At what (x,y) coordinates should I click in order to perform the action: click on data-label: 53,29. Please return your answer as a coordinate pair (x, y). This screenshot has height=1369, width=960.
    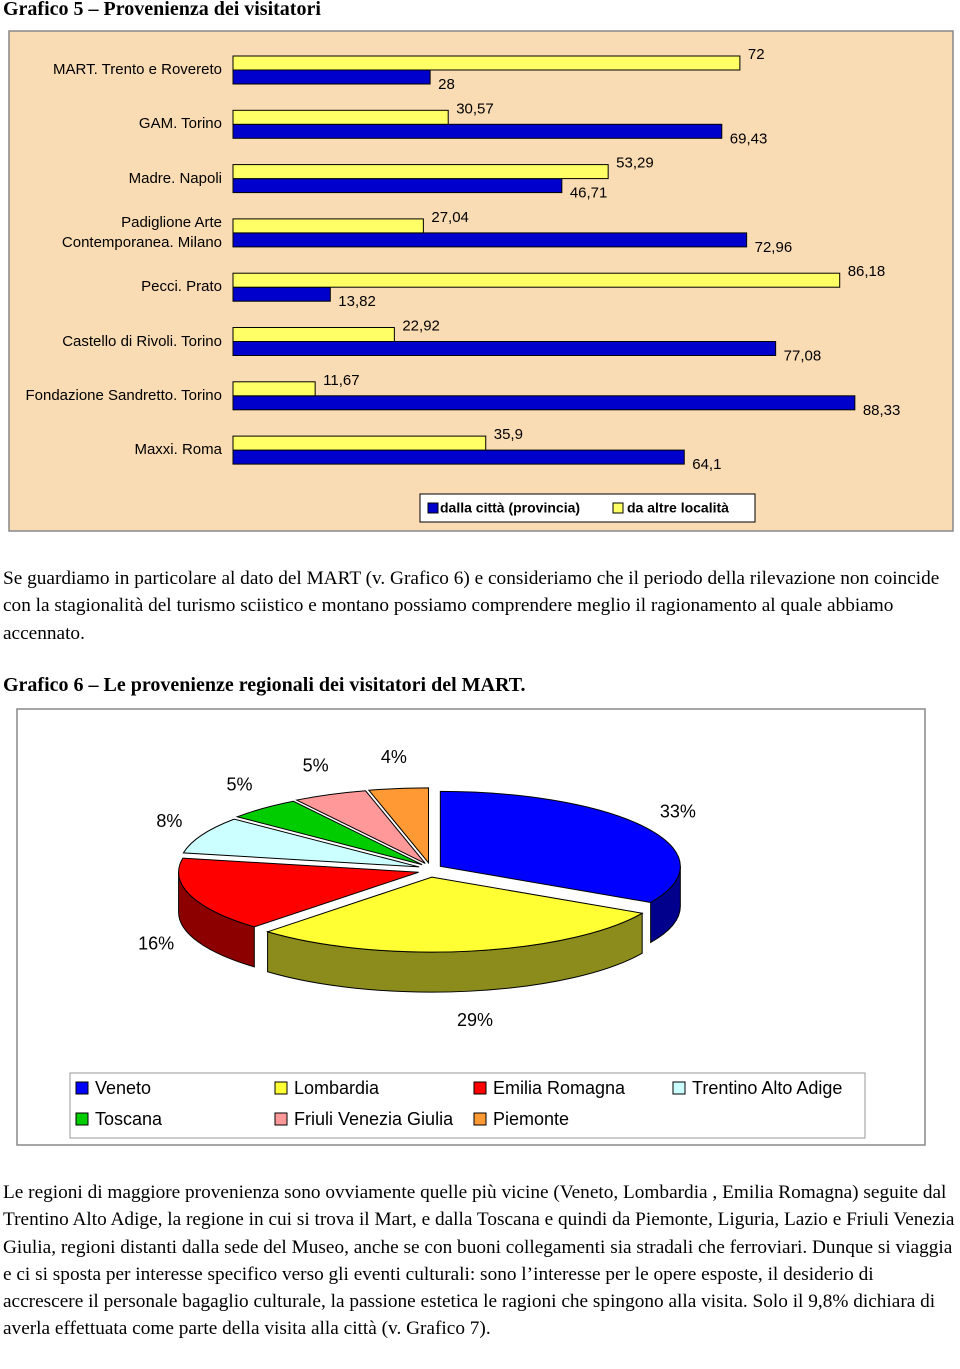
    Looking at the image, I should click on (635, 163).